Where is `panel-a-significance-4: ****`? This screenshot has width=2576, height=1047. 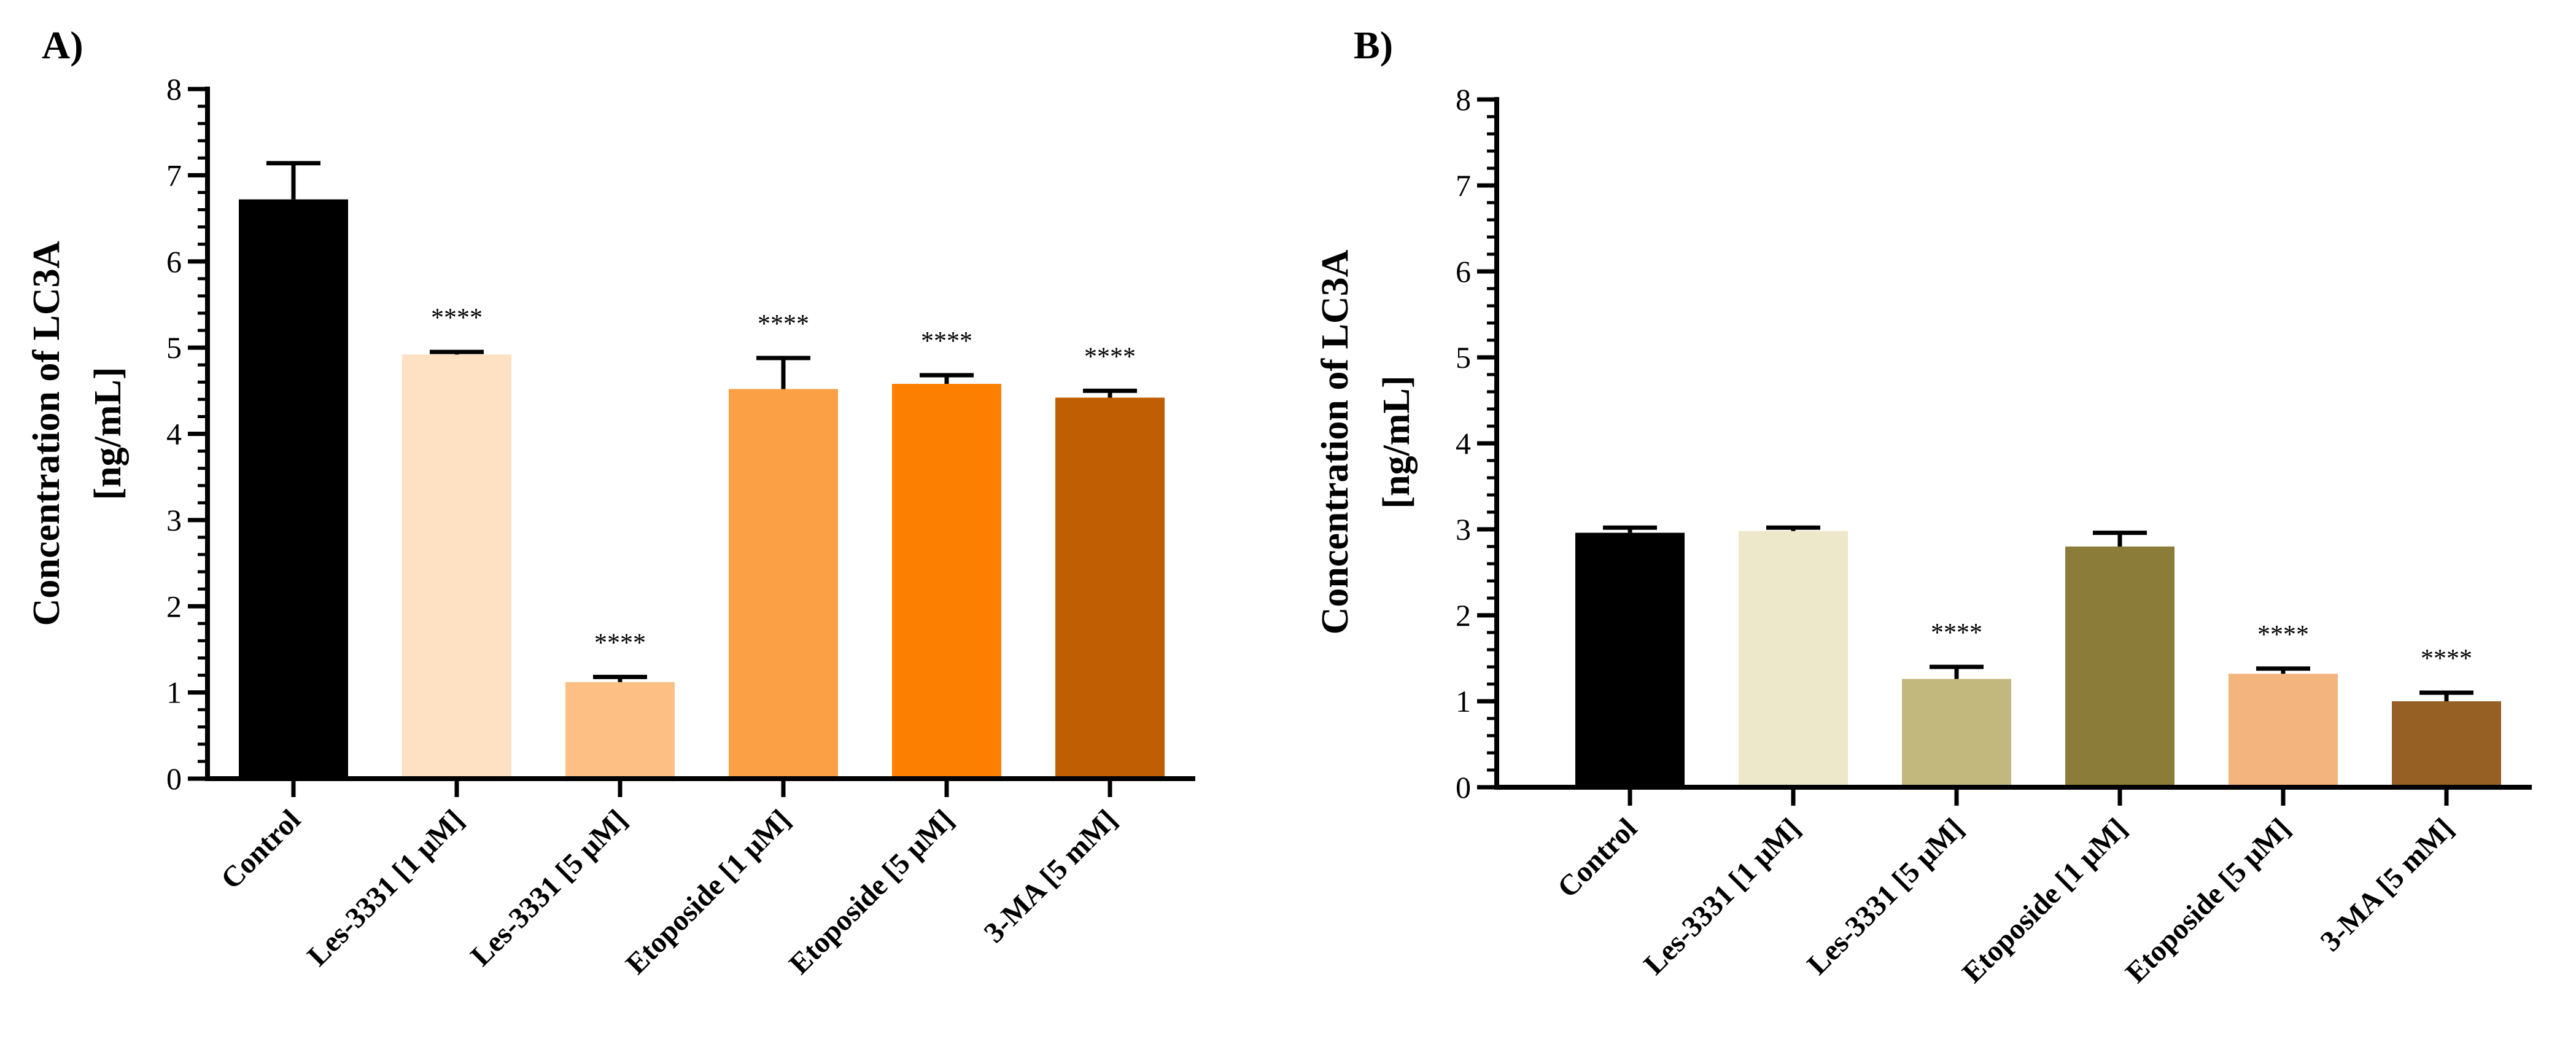
panel-a-significance-4: **** is located at coordinates (783, 324).